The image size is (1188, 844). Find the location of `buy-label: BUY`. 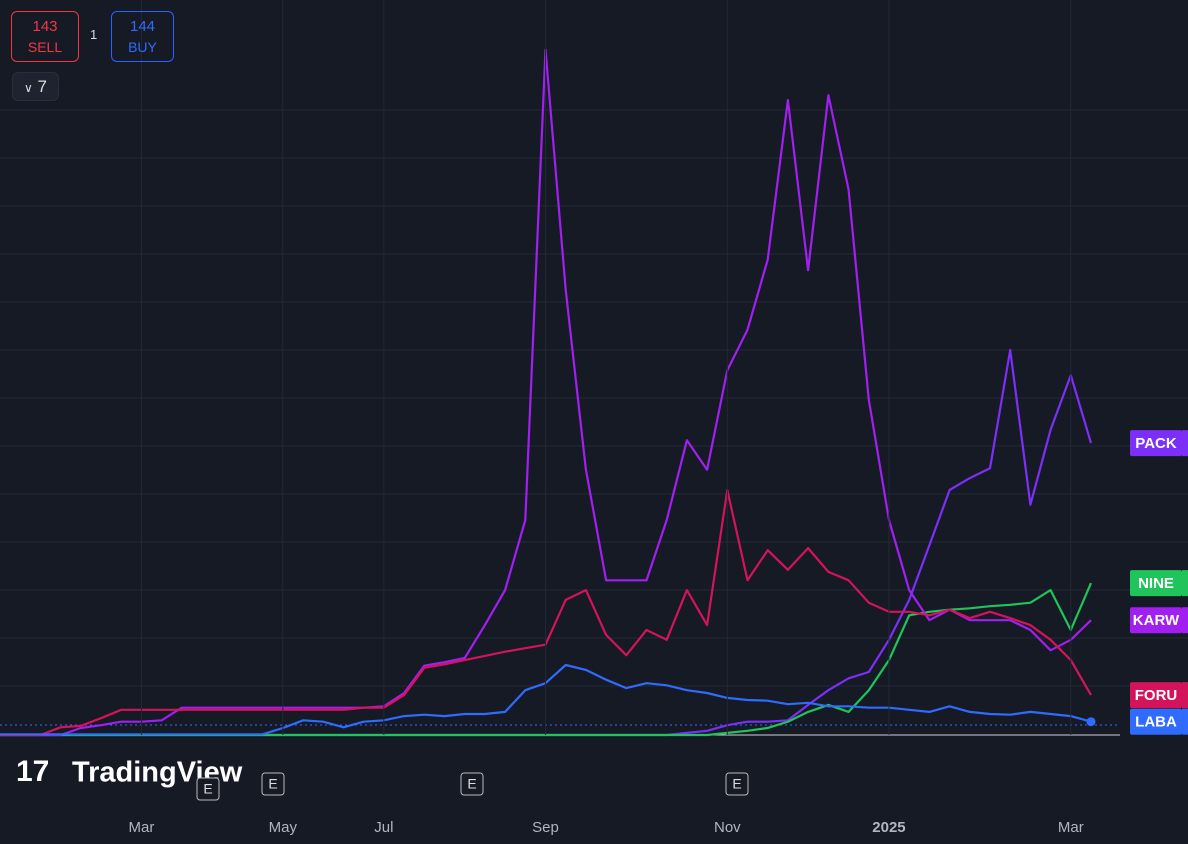

buy-label: BUY is located at coordinates (142, 47).